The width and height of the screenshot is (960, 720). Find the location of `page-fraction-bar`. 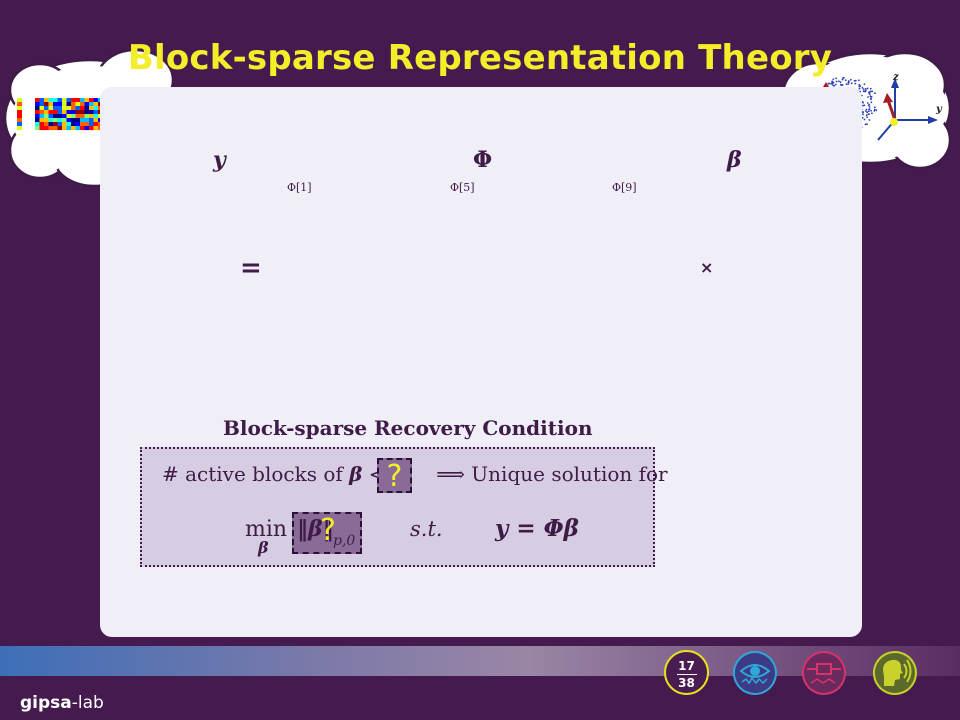

page-fraction-bar is located at coordinates (686, 674).